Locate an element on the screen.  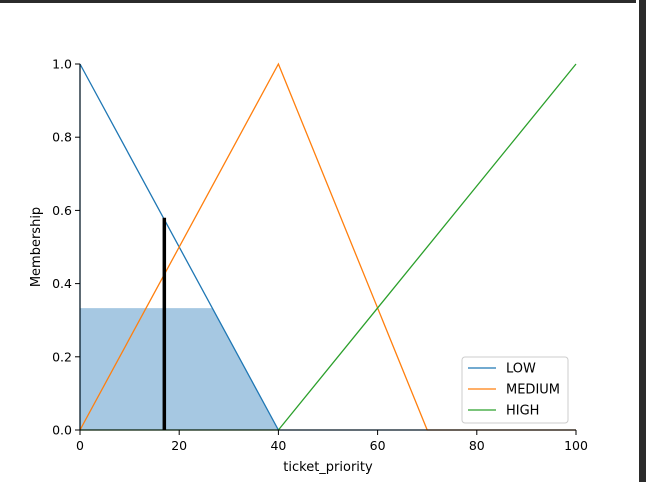
y-tick-label: 0.0 is located at coordinates (62, 430).